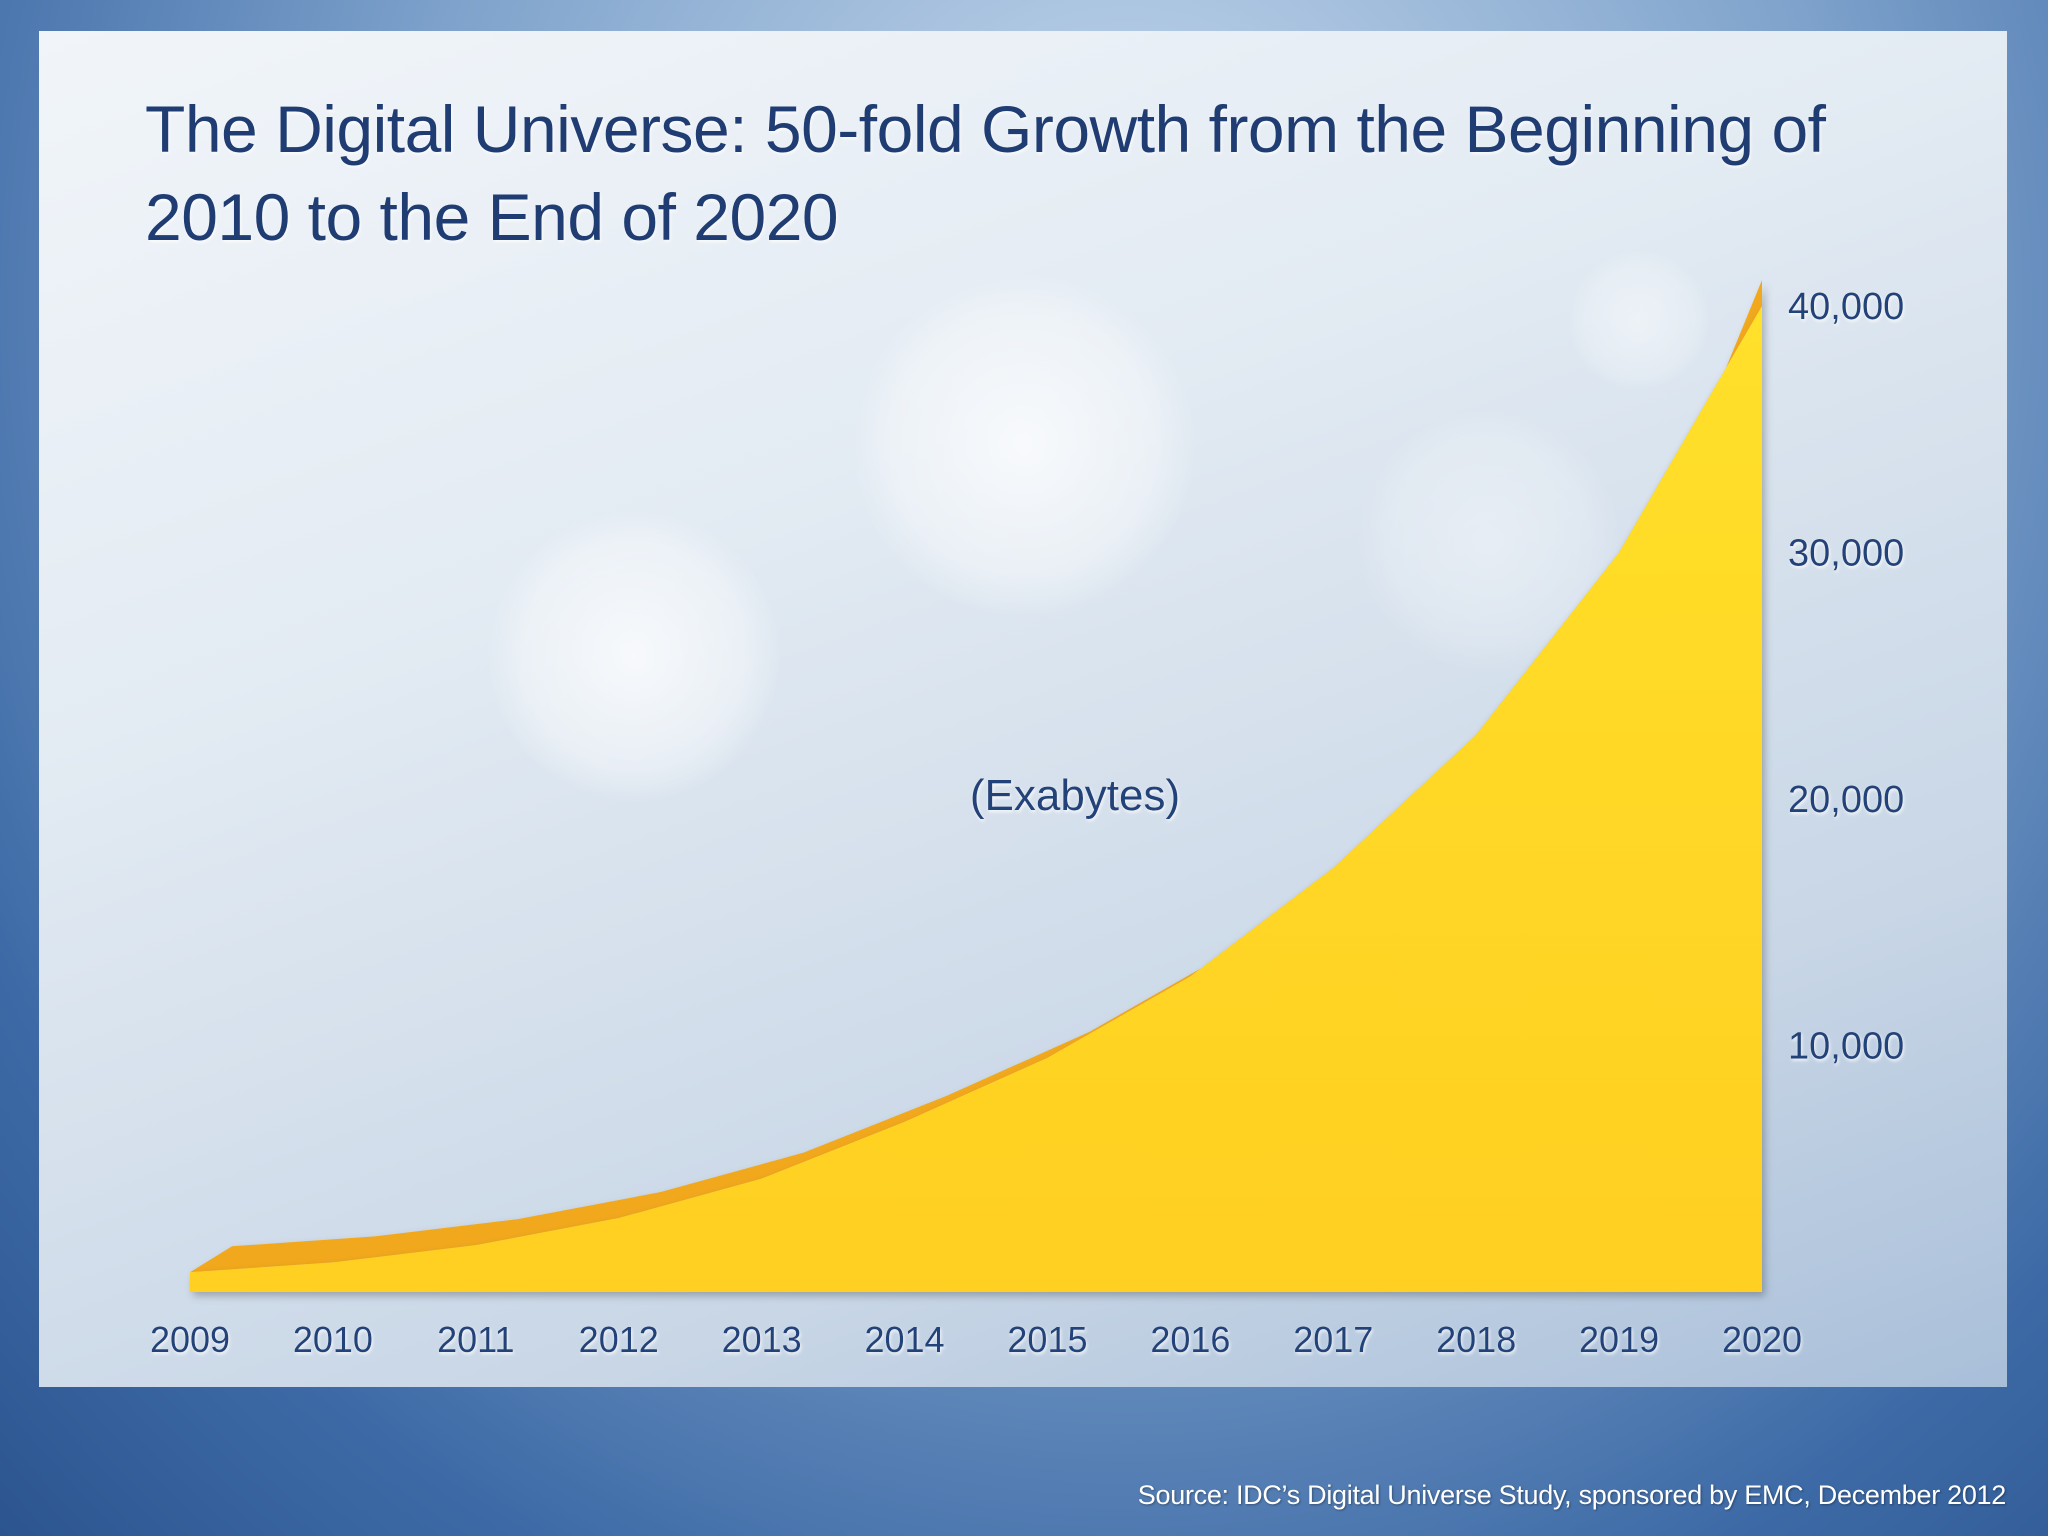 The height and width of the screenshot is (1536, 2048). What do you see at coordinates (475, 1339) in the screenshot?
I see `x-tick-label-2011: 2011` at bounding box center [475, 1339].